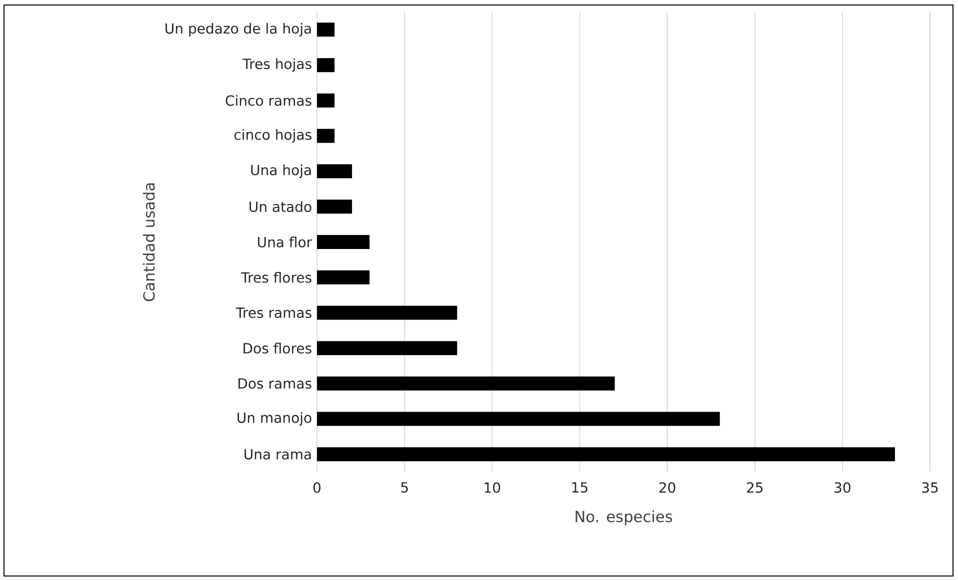 The height and width of the screenshot is (580, 958). What do you see at coordinates (667, 487) in the screenshot?
I see `x-tick-label: 20` at bounding box center [667, 487].